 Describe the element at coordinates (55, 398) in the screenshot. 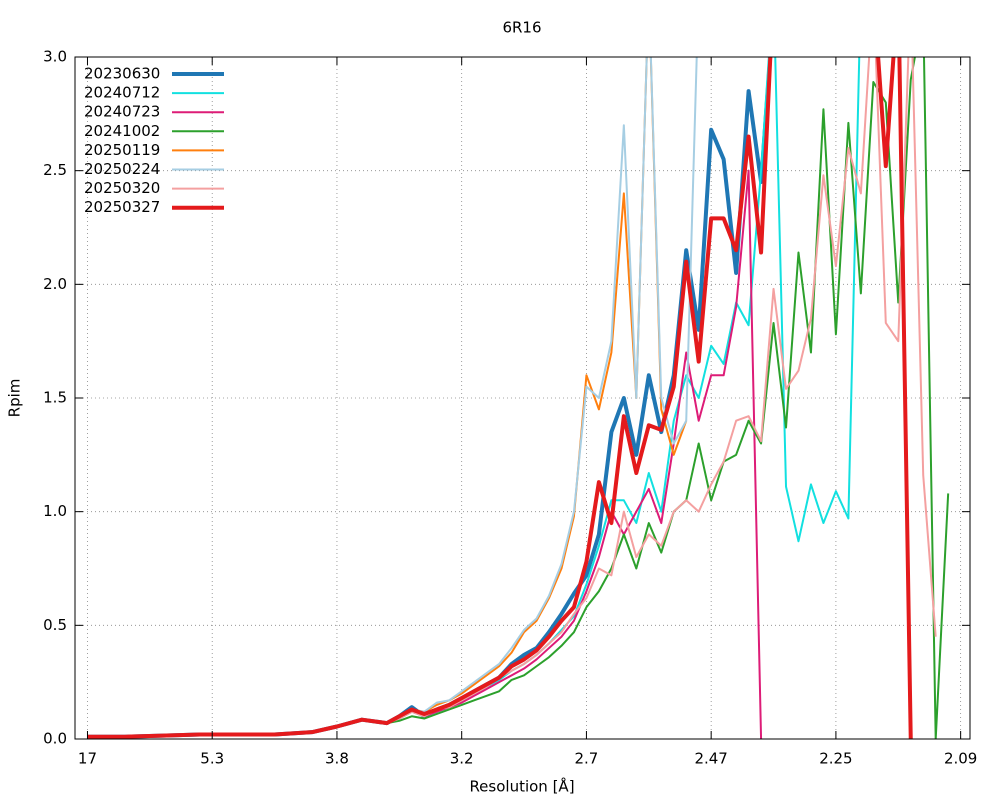

I see `y-tick-label: 1.5` at that location.